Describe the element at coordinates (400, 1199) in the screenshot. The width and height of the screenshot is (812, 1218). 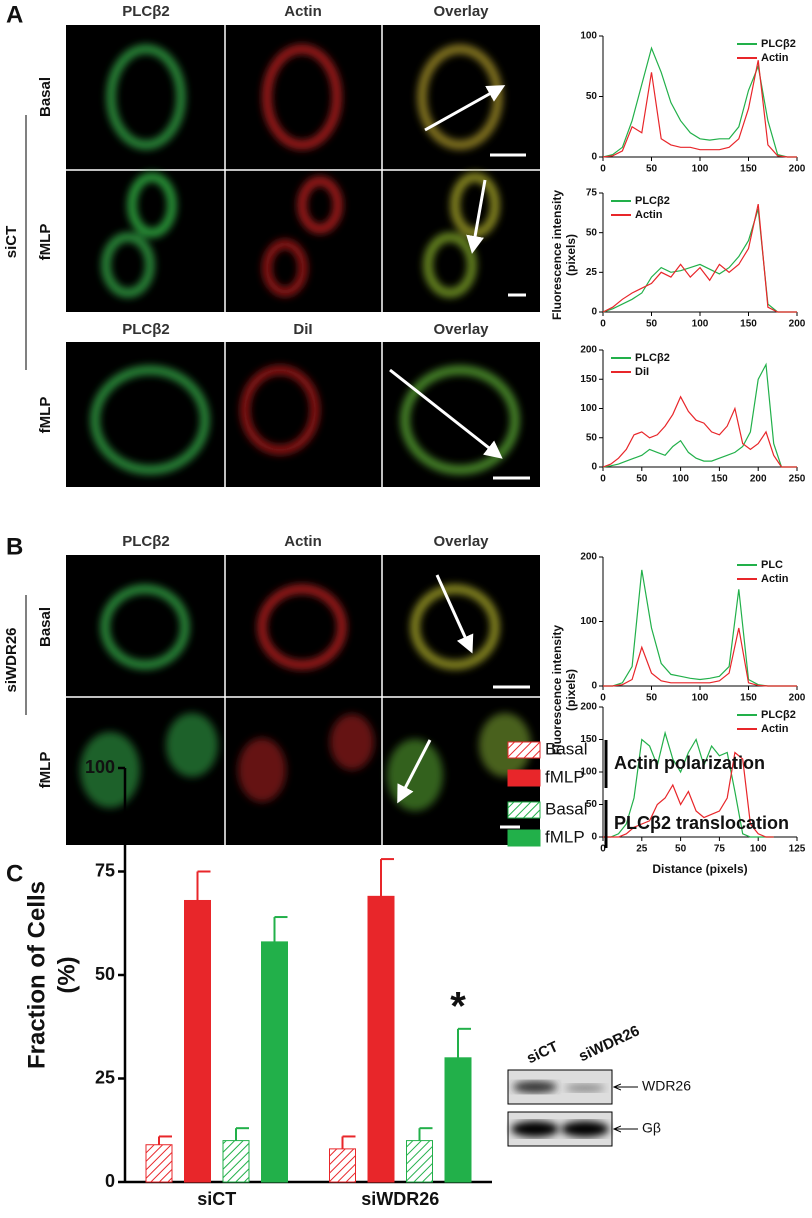
I see `x-tick-label: siWDR26` at that location.